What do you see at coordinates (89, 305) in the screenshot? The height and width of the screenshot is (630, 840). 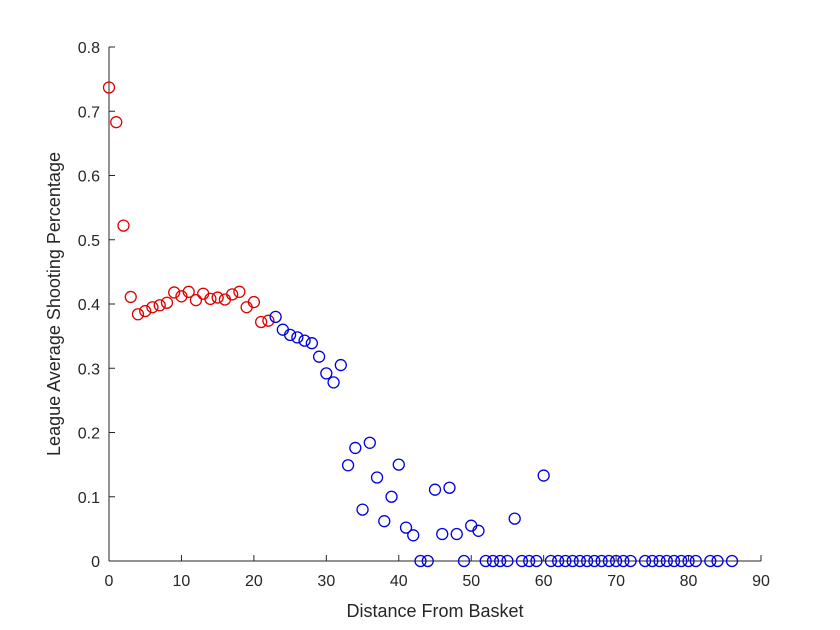 I see `y-tick-label: 0.4` at bounding box center [89, 305].